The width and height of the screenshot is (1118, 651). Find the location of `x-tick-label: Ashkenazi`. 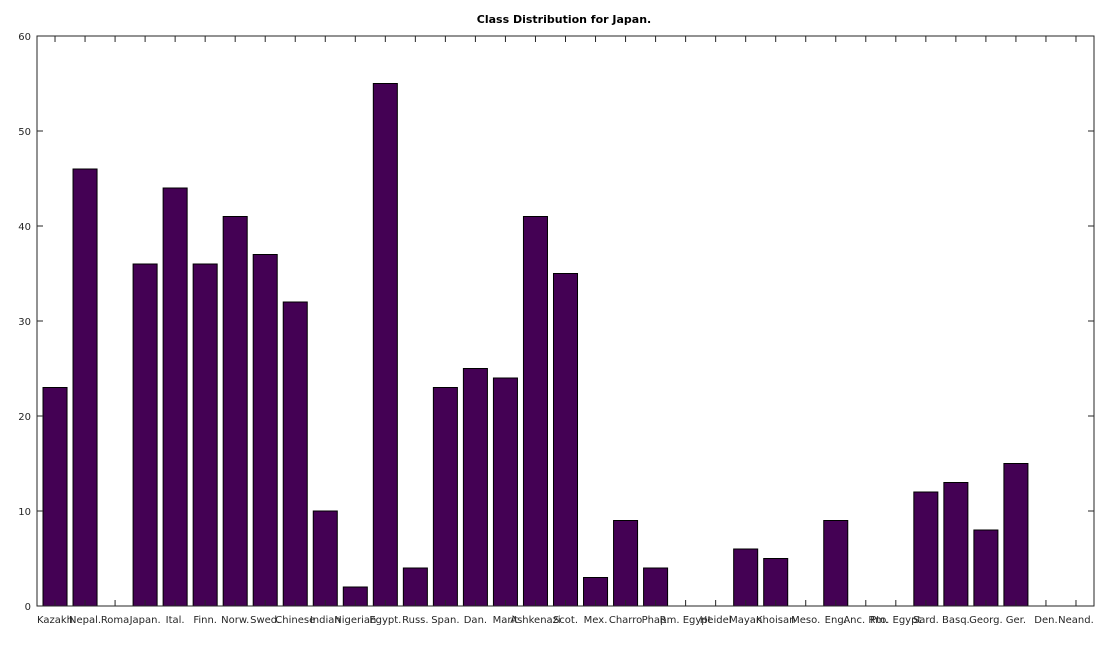

x-tick-label: Ashkenazi is located at coordinates (535, 620).